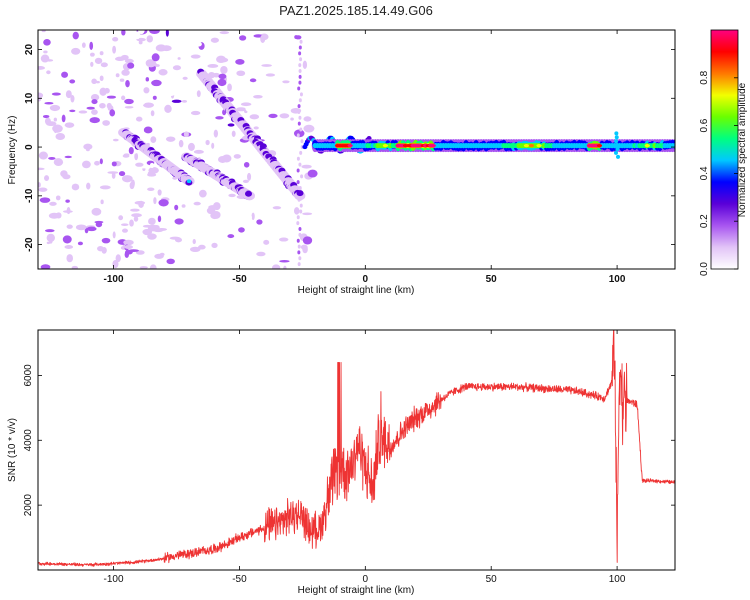  What do you see at coordinates (356, 290) in the screenshot?
I see `spectrogram-x-label: Height of straight line (km)` at bounding box center [356, 290].